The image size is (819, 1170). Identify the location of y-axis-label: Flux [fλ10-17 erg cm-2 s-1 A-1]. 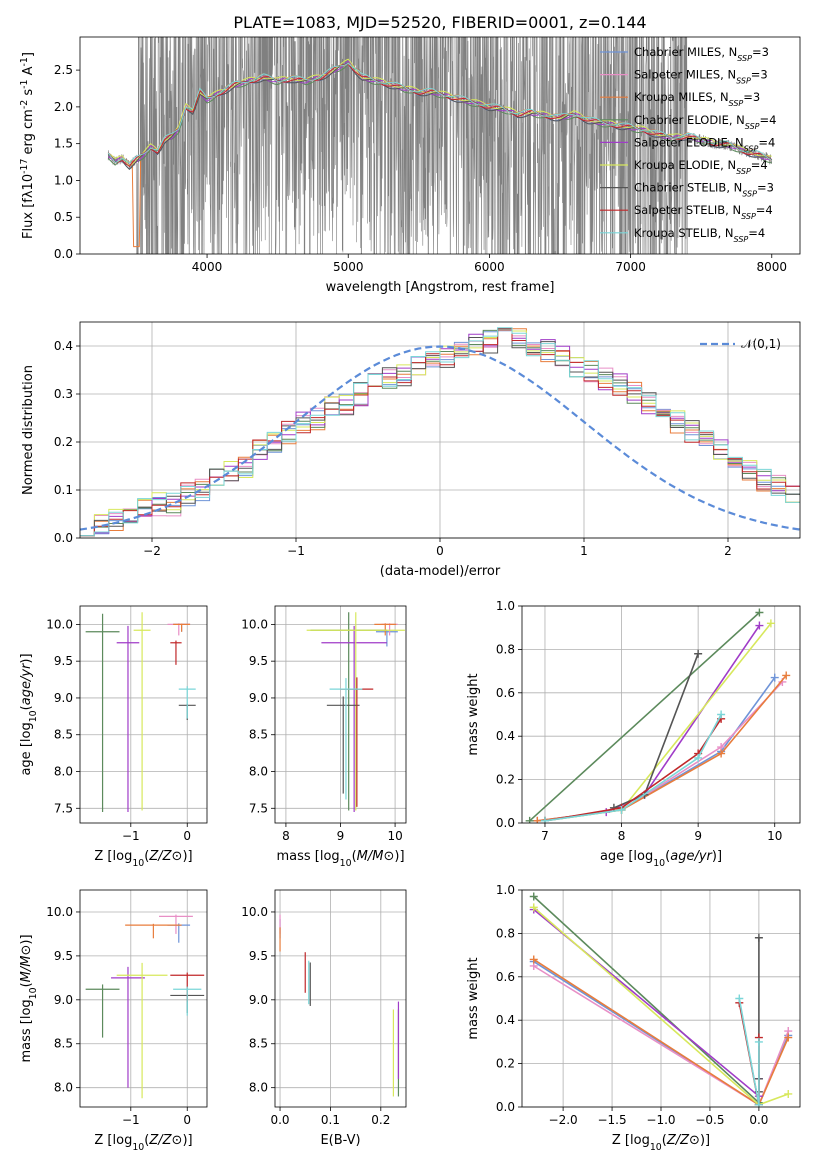
(28, 145).